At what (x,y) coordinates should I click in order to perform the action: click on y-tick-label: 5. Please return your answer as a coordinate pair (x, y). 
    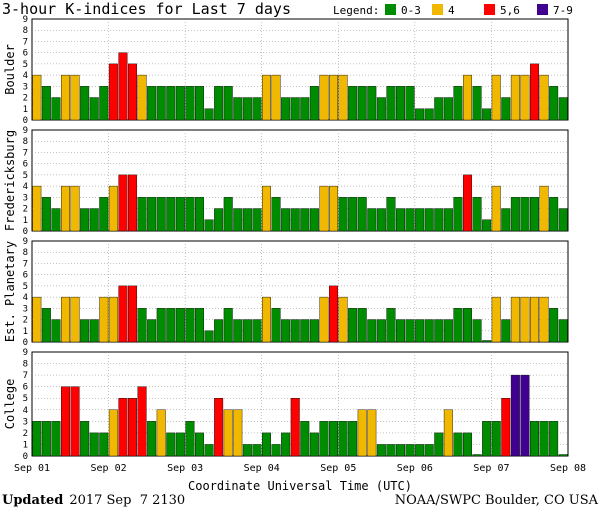
    Looking at the image, I should click on (25, 65).